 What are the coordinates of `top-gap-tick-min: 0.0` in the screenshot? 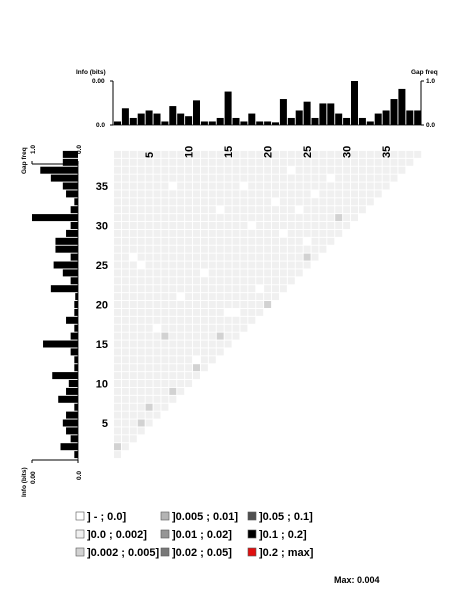 It's located at (430, 125).